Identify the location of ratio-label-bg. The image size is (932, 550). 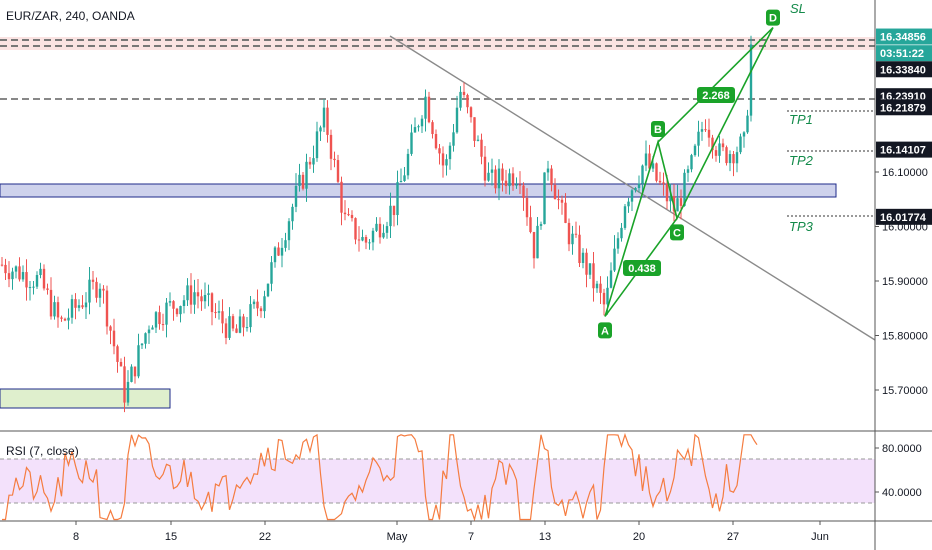
(716, 95).